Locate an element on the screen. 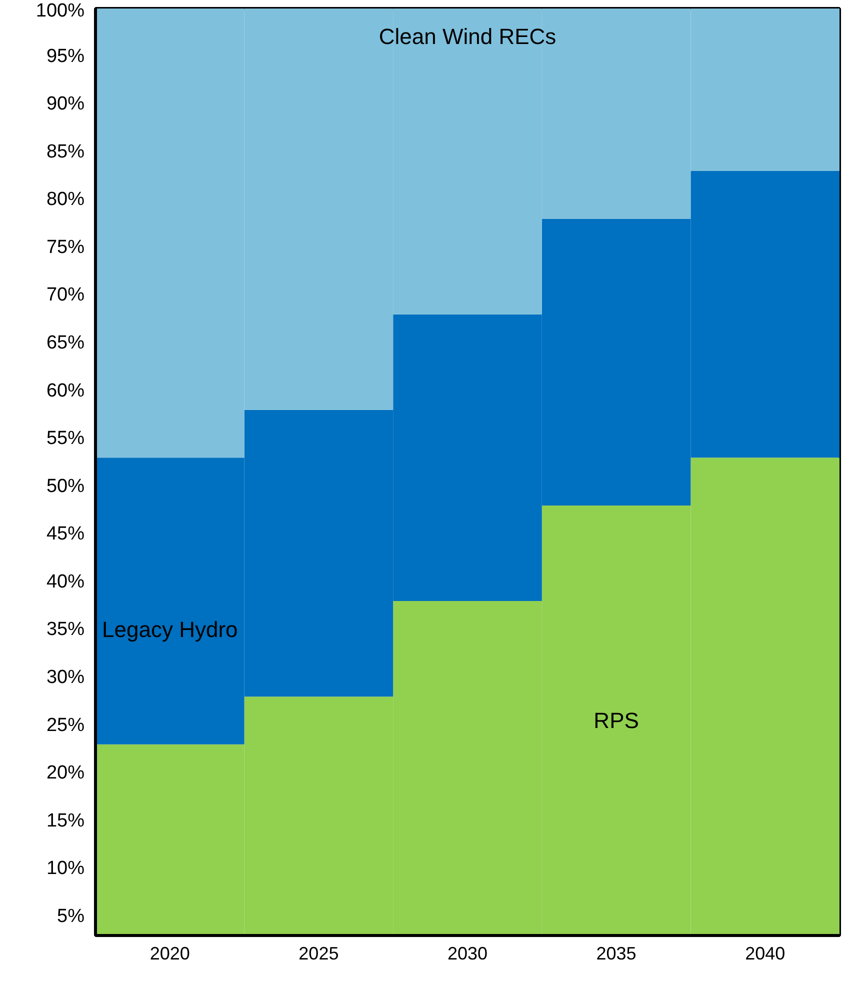  y-tick-label: 65% is located at coordinates (65, 343).